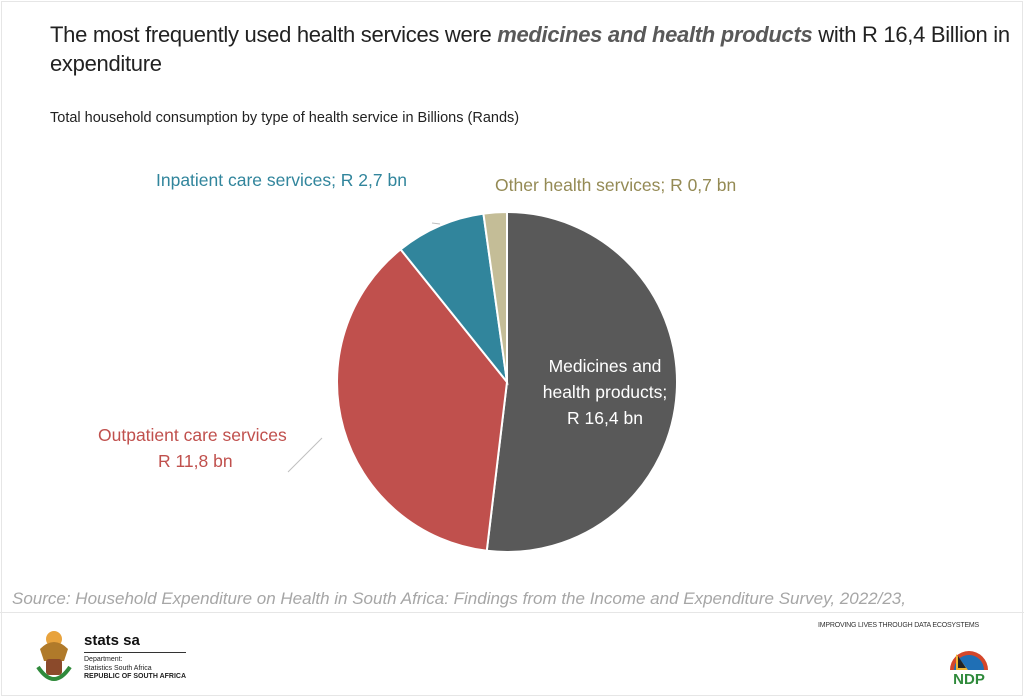 The height and width of the screenshot is (697, 1024). I want to click on label-line: health products;, so click(605, 392).